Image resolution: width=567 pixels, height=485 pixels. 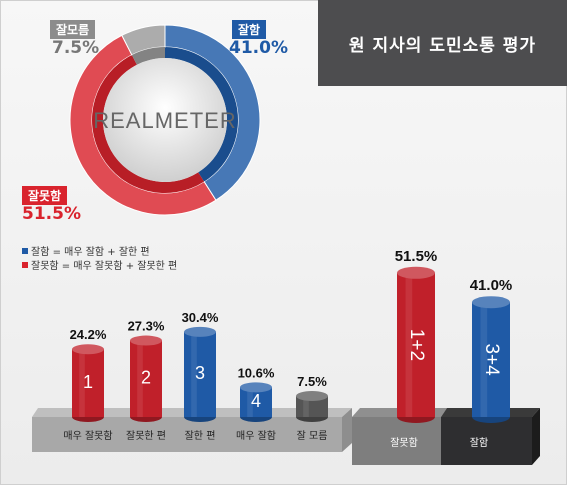 I want to click on bar-total-1-number: 1+2, so click(x=416, y=345).